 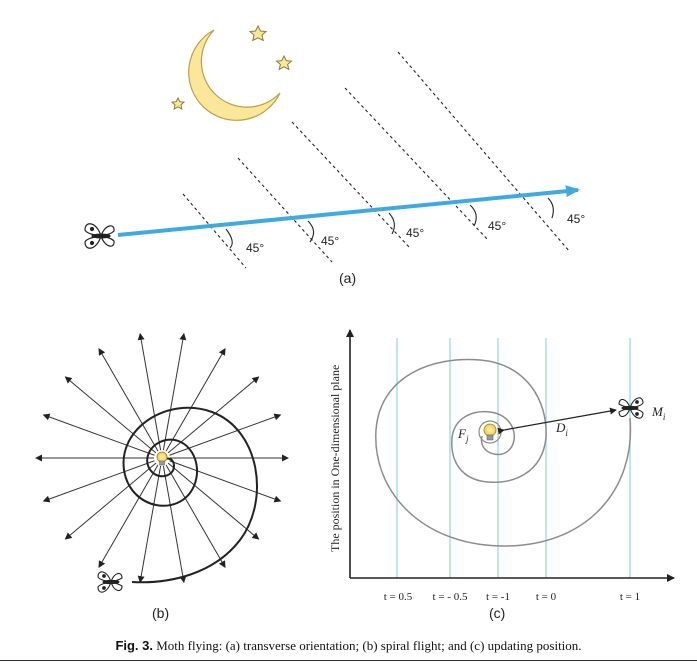 I want to click on time-lines, so click(x=513, y=458).